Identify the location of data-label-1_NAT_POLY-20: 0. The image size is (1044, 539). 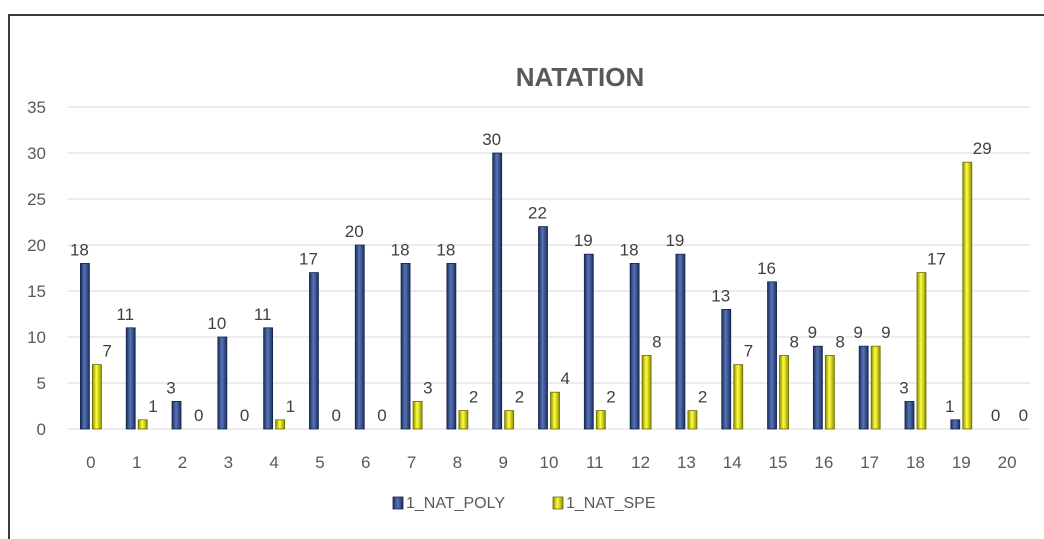
(995, 415).